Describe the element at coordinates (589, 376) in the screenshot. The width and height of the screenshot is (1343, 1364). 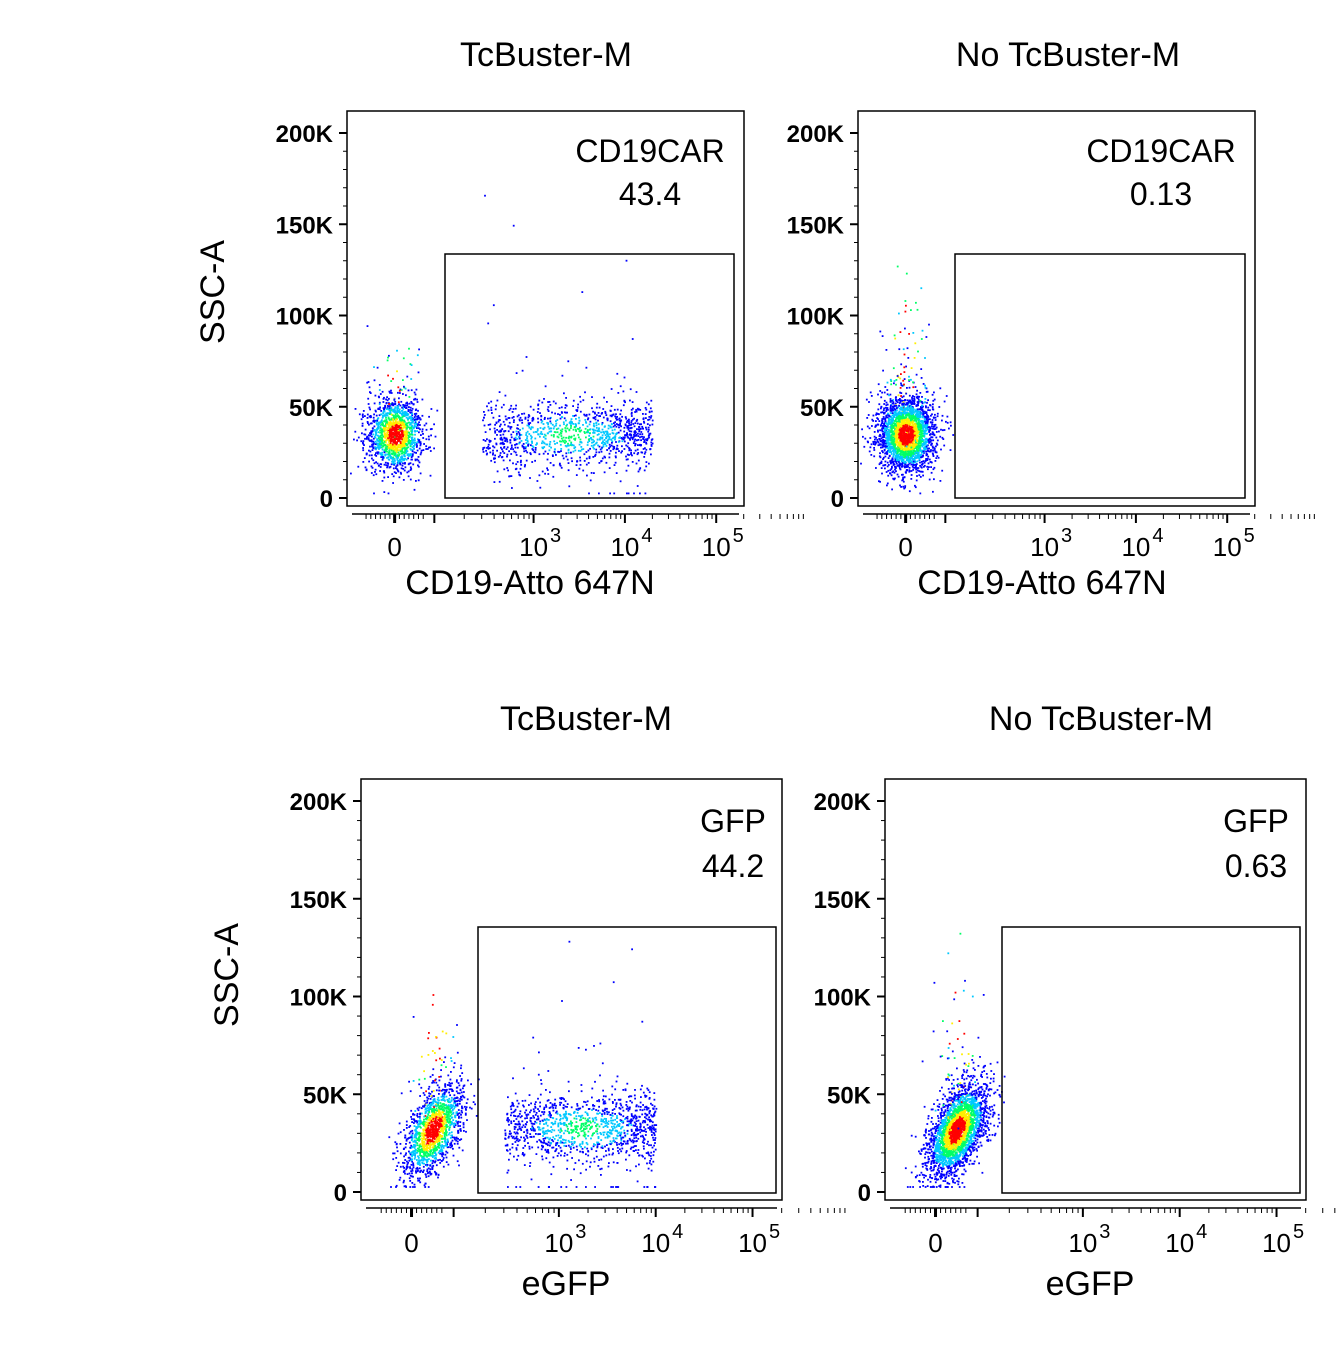
I see `gate-rectangle` at that location.